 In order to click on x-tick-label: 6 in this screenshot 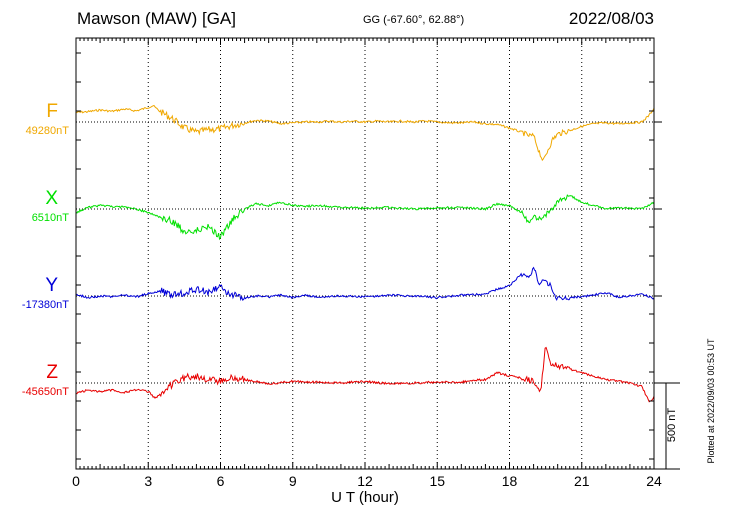, I will do `click(220, 481)`.